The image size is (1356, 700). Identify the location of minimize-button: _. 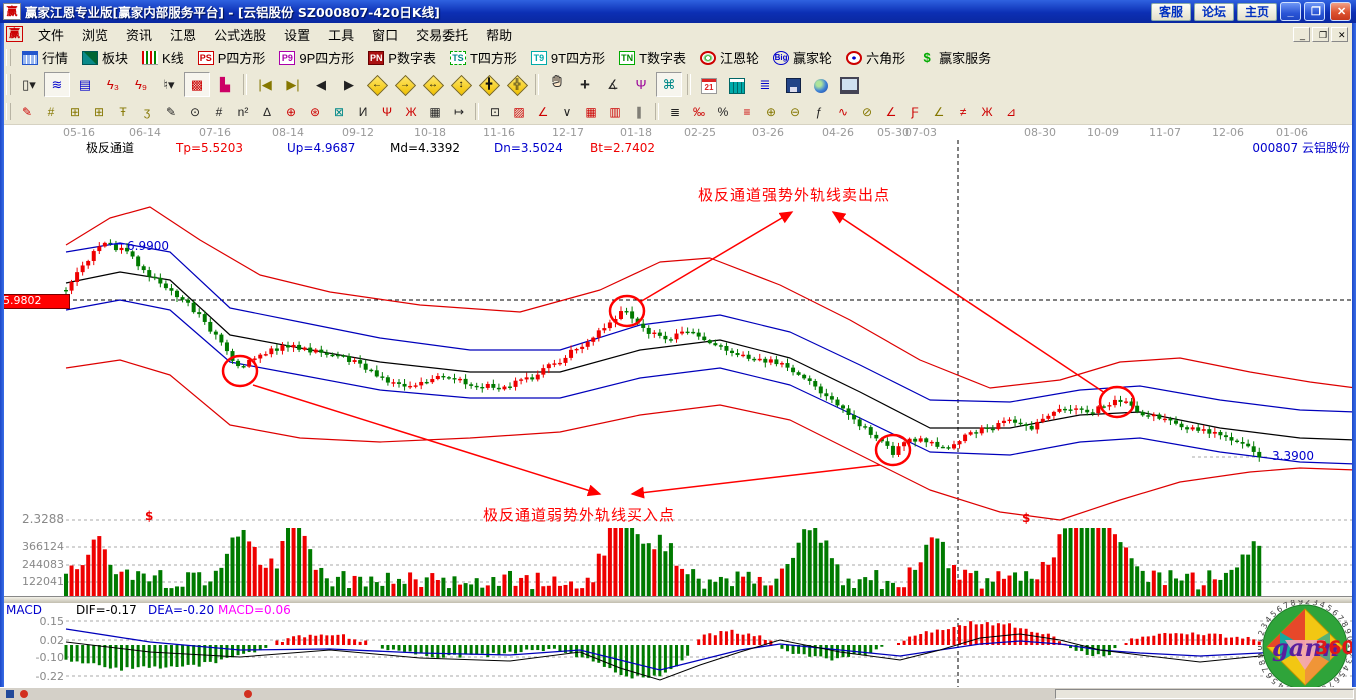
(1290, 11).